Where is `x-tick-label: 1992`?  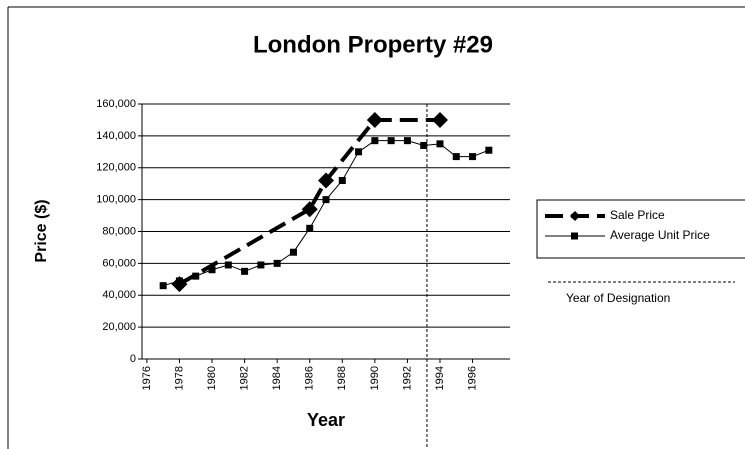 x-tick-label: 1992 is located at coordinates (407, 378).